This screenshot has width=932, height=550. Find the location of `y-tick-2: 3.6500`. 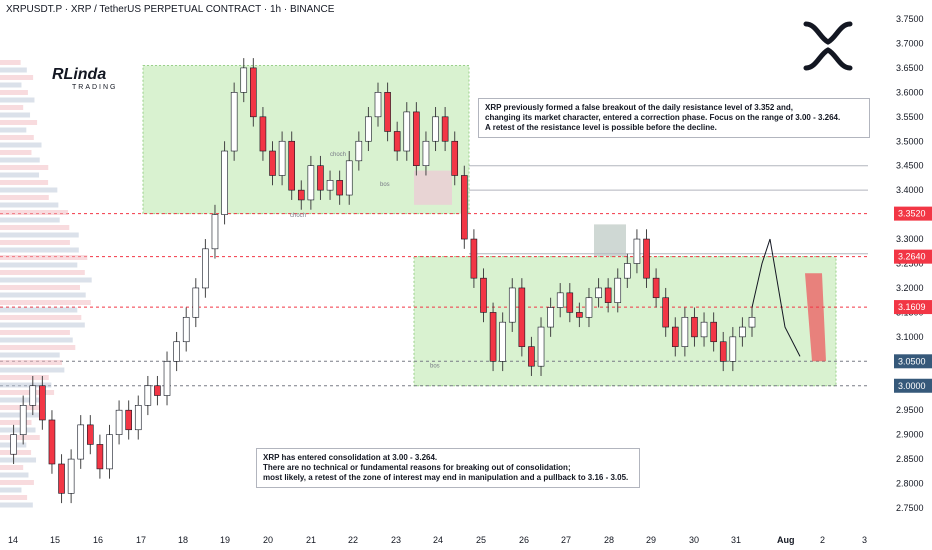

y-tick-2: 3.6500 is located at coordinates (910, 68).